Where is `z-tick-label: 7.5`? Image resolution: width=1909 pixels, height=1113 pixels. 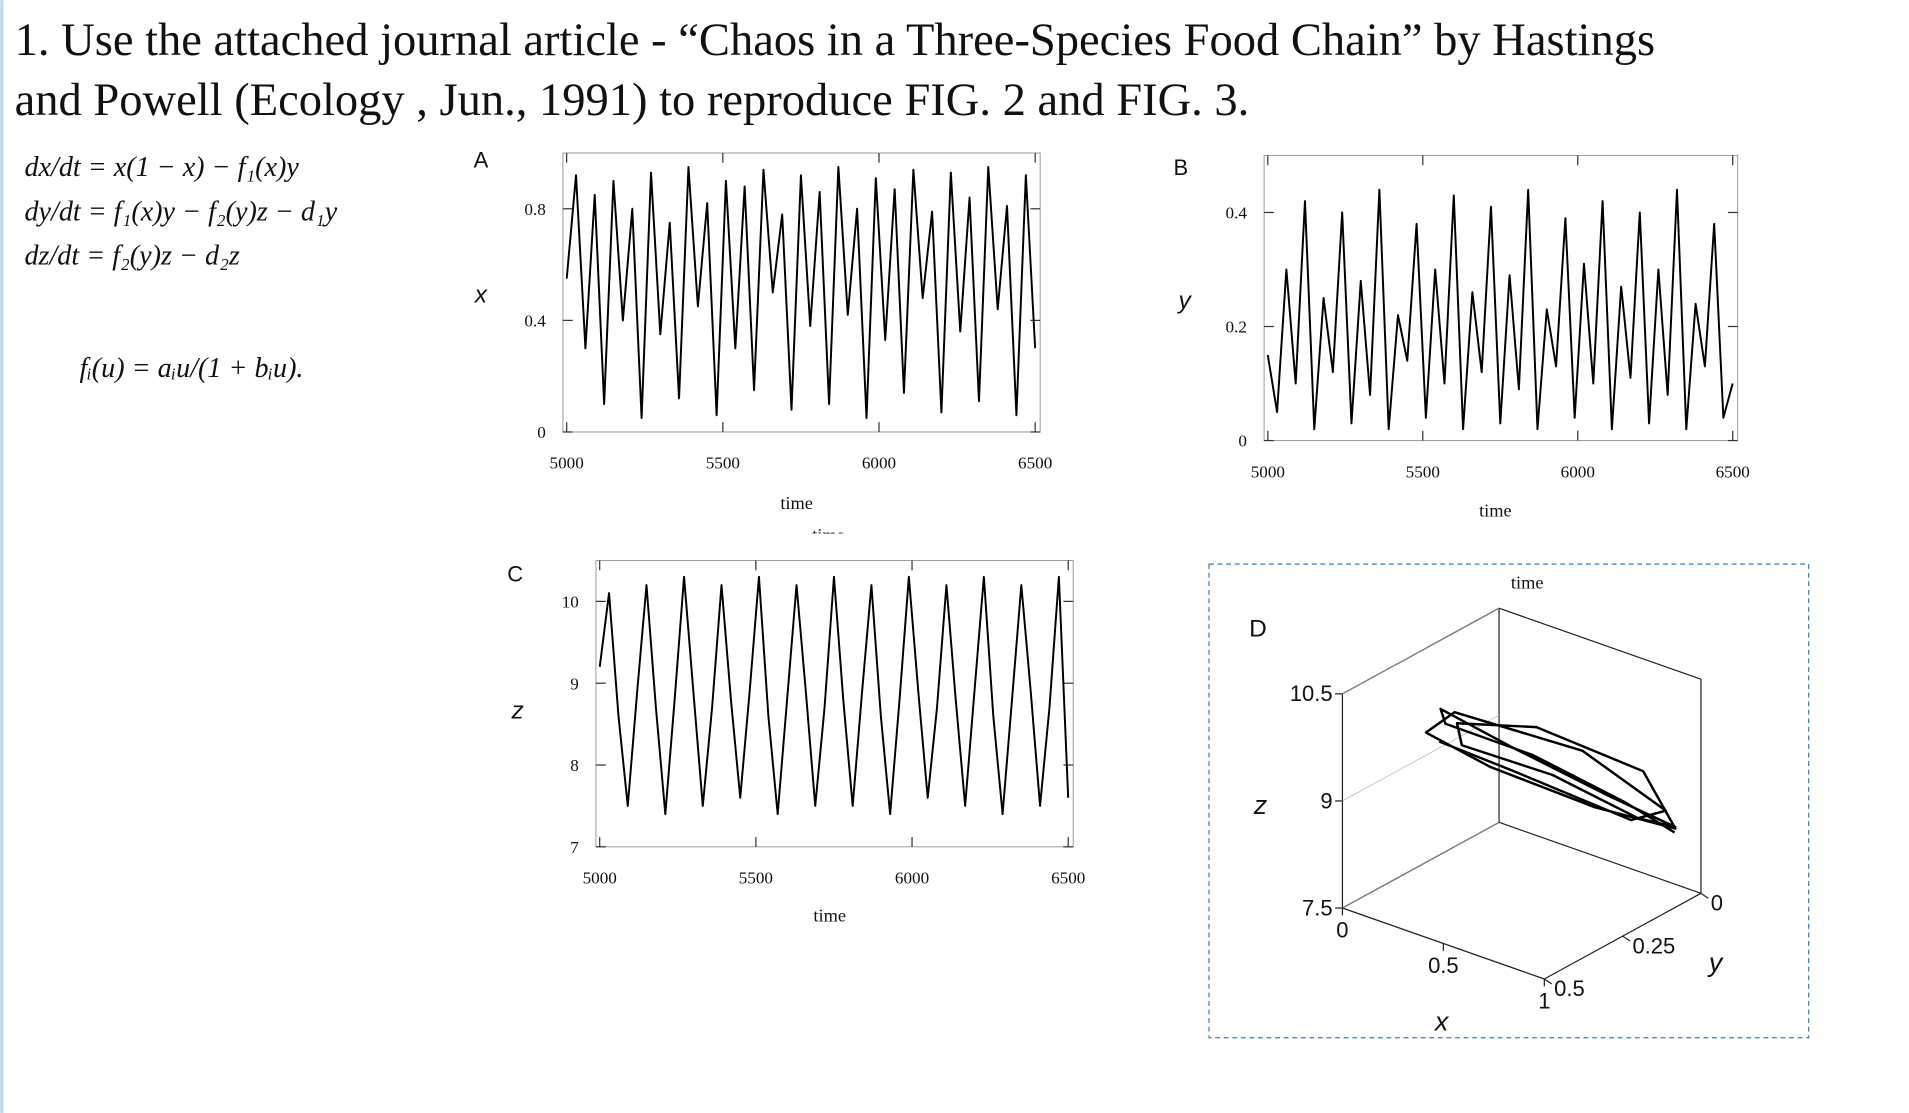 z-tick-label: 7.5 is located at coordinates (1317, 907).